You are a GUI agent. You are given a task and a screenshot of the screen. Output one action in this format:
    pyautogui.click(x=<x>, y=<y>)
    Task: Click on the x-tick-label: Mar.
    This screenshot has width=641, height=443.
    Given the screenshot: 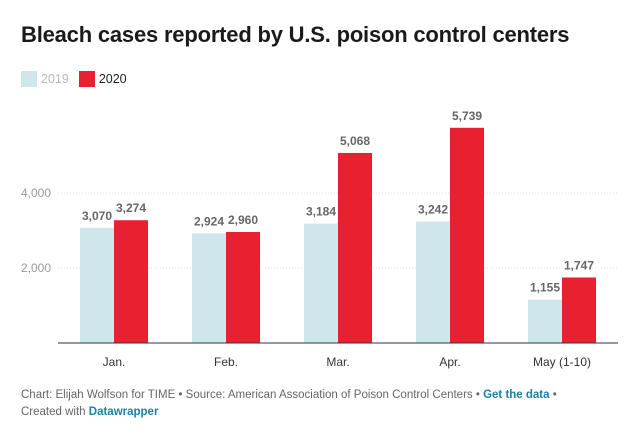 What is the action you would take?
    pyautogui.click(x=337, y=362)
    